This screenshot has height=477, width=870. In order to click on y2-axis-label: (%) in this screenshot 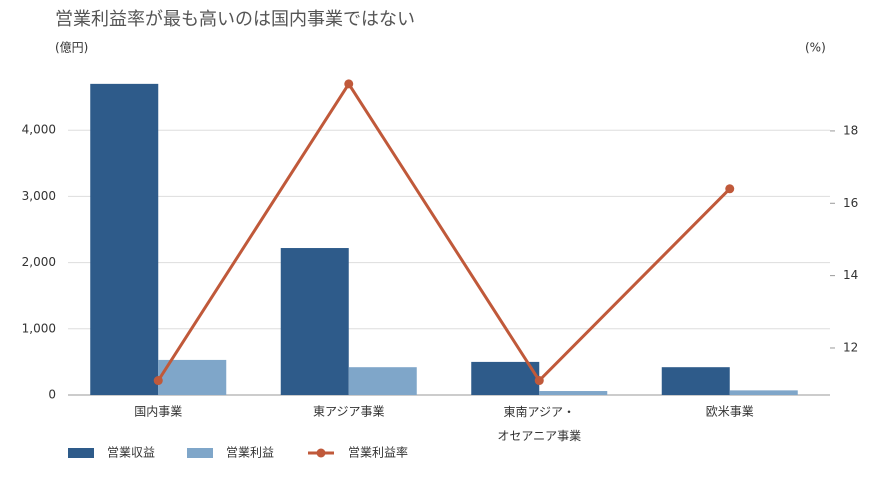, I will do `click(815, 48)`.